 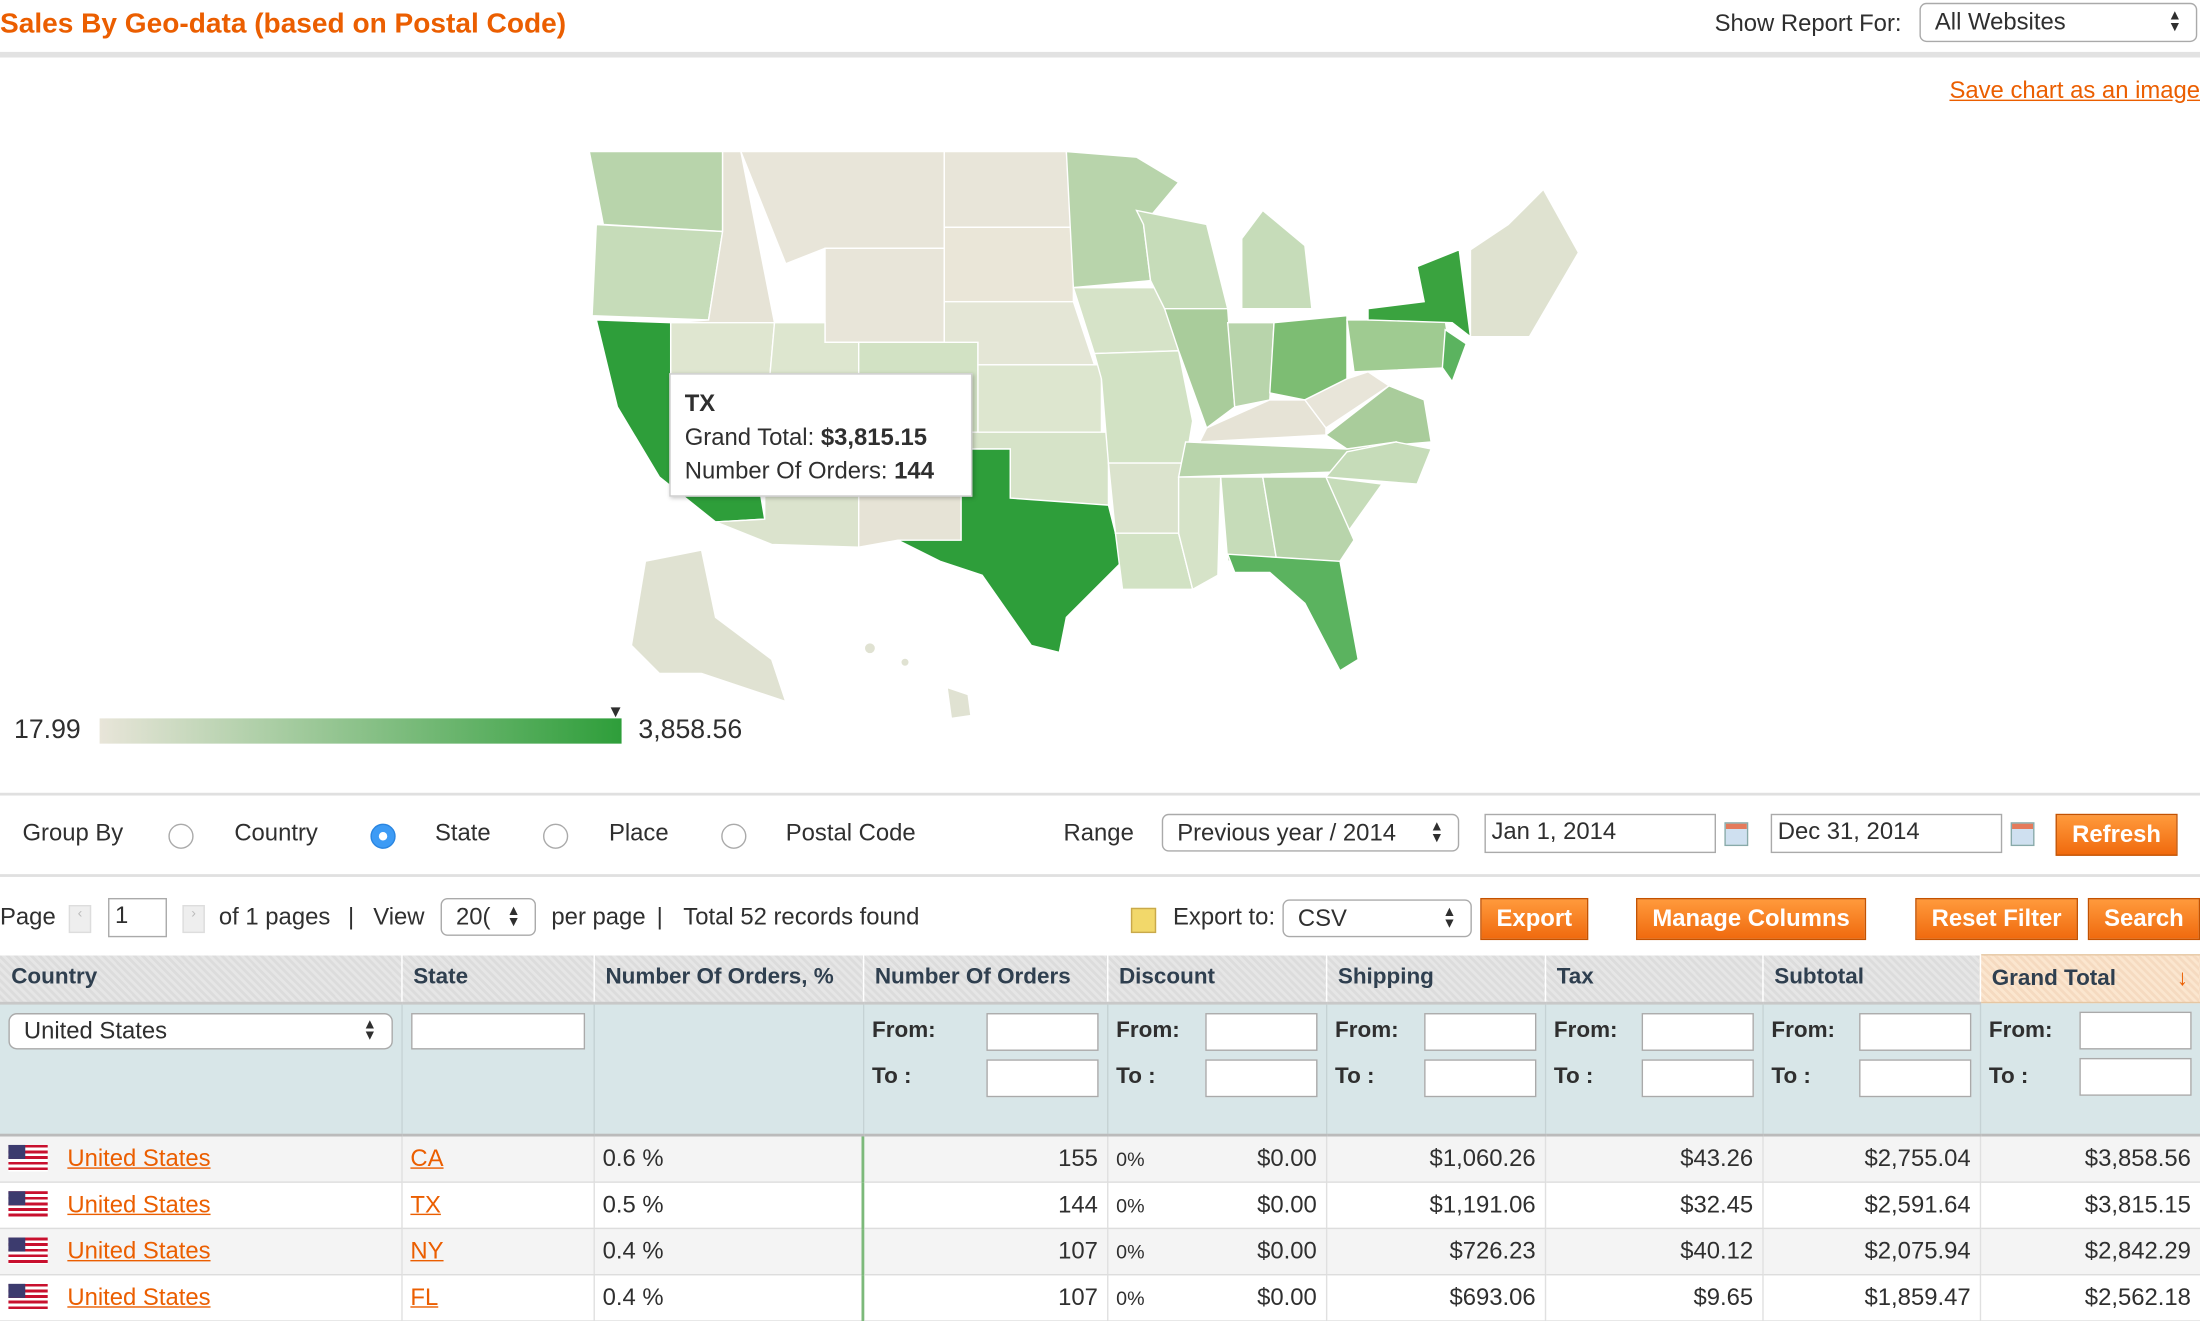 I want to click on state-ar, so click(x=1147, y=498).